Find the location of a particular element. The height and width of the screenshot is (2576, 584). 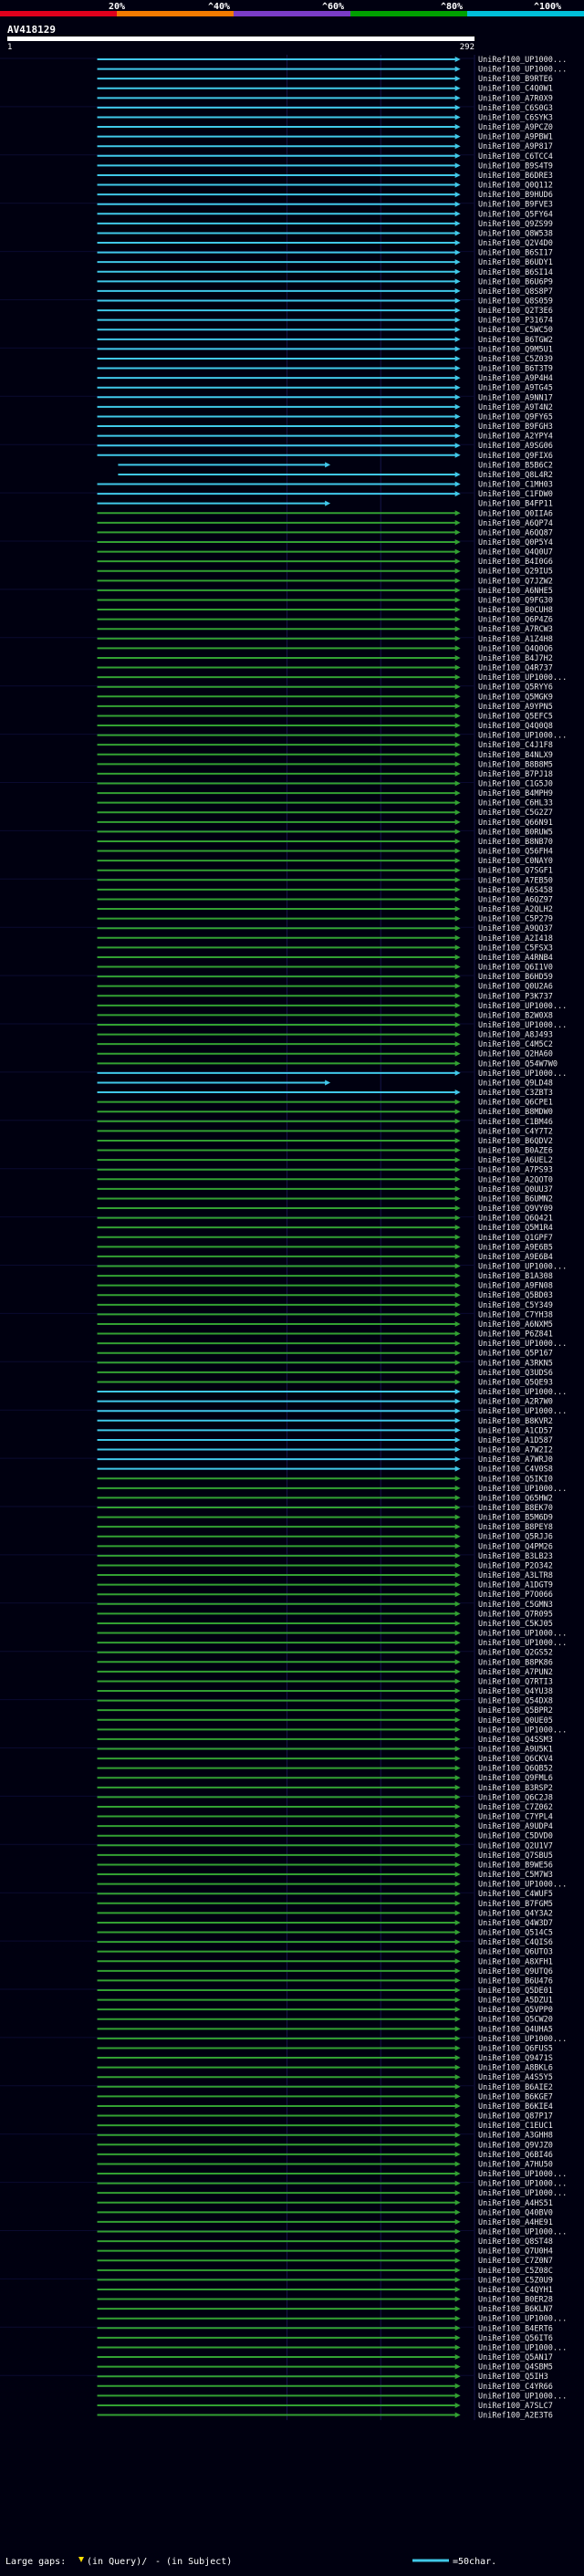

hit-label: UniRef100_A6NXM5 is located at coordinates (515, 1325).